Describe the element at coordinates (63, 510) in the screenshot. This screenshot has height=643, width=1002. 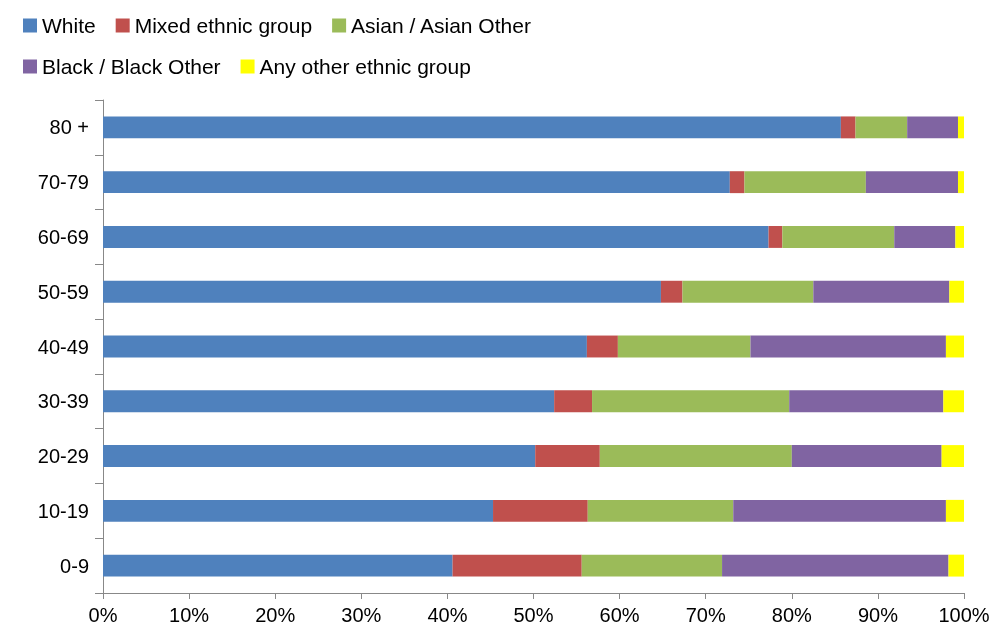
I see `y-tick-label: 10-19` at that location.